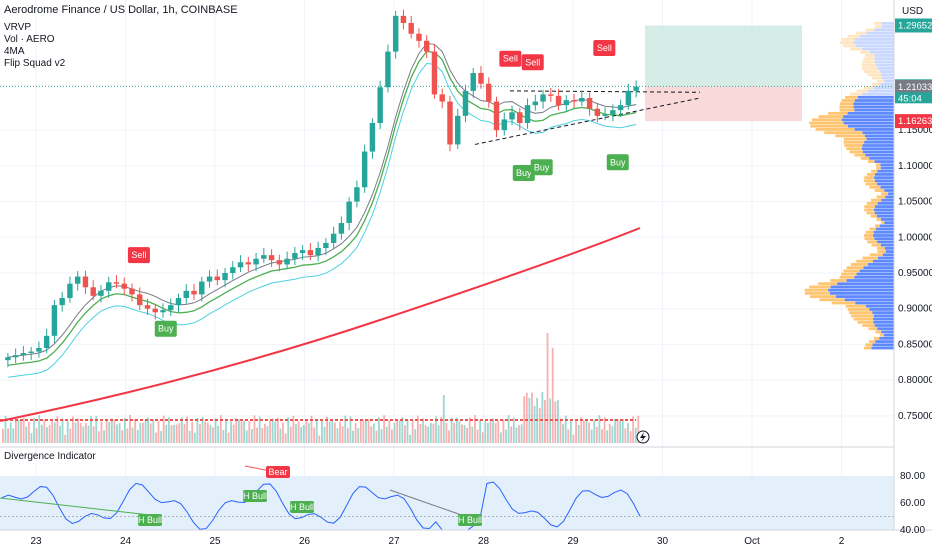  What do you see at coordinates (915, 166) in the screenshot?
I see `price-tick: 1.10000` at bounding box center [915, 166].